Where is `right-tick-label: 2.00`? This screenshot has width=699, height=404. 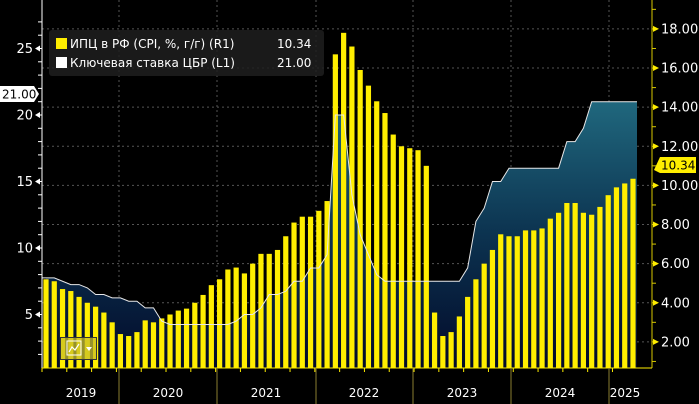
right-tick-label: 2.00 is located at coordinates (675, 342).